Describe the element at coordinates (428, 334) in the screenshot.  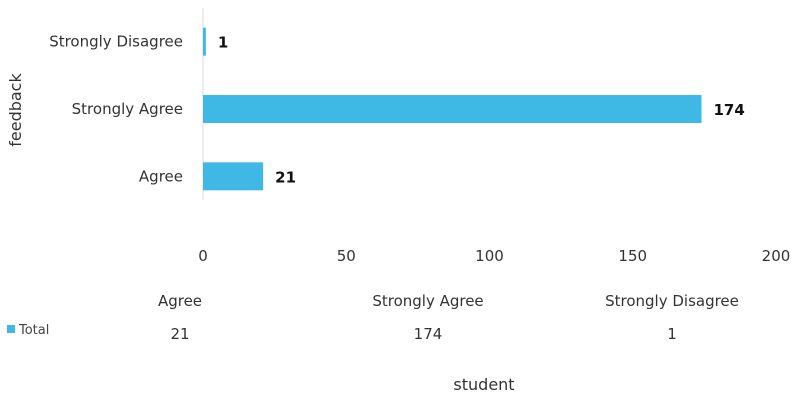
I see `table-cell: 174` at that location.